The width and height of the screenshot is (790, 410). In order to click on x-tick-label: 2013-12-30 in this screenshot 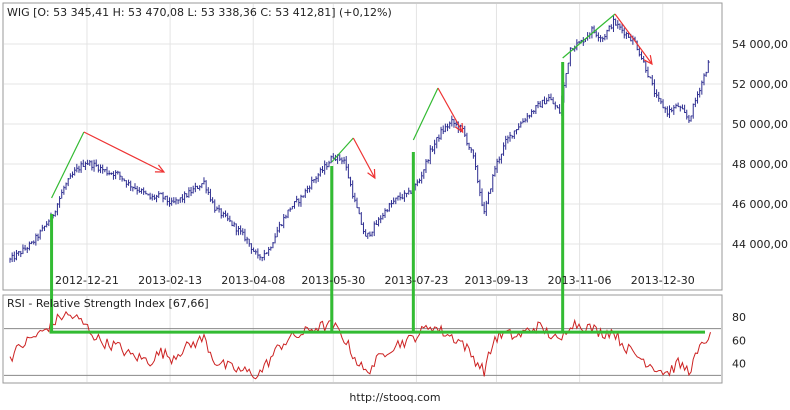, I will do `click(663, 280)`.